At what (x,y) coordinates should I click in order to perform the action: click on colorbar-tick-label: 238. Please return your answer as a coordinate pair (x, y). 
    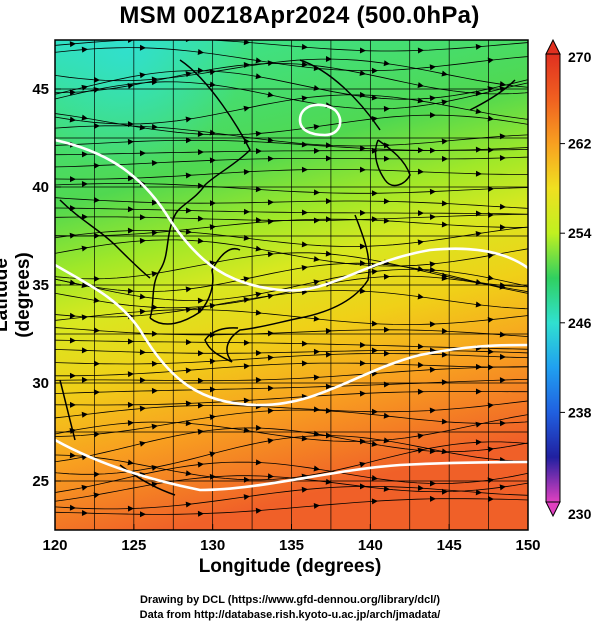
    Looking at the image, I should click on (580, 412).